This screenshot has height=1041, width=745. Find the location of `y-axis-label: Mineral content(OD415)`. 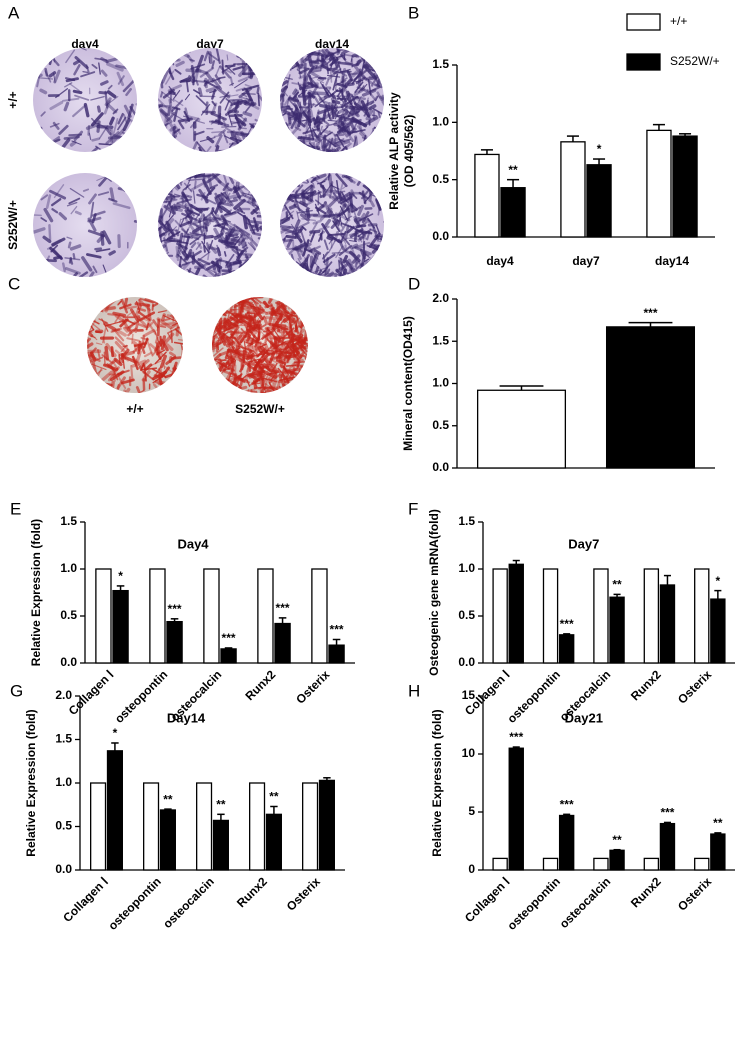

y-axis-label: Mineral content(OD415) is located at coordinates (408, 383).